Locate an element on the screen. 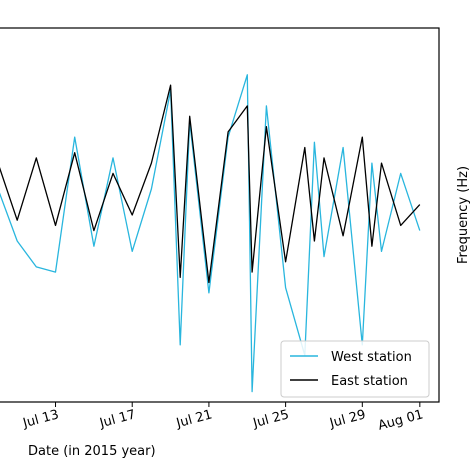  x-axis: Jul 13 Jul 17 Jul 21 Jul 25 Jul 29 Aug 01 is located at coordinates (223, 418).